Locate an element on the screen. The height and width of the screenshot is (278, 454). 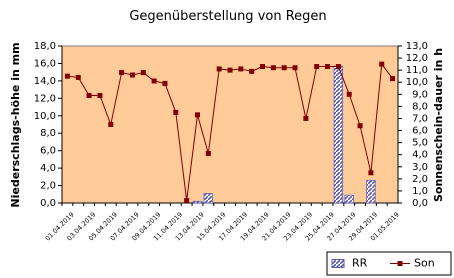
y2-tick-label: 4,0 is located at coordinates (420, 155).